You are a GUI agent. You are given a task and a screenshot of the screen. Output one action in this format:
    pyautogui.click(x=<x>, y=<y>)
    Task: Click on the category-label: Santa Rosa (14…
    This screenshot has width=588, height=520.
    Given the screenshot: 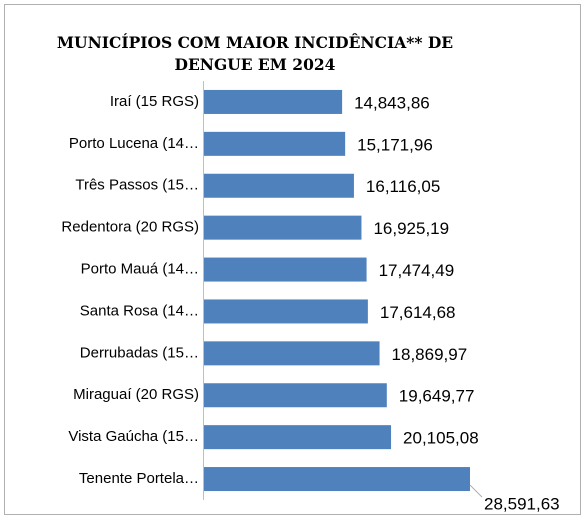 What is the action you would take?
    pyautogui.click(x=139, y=310)
    